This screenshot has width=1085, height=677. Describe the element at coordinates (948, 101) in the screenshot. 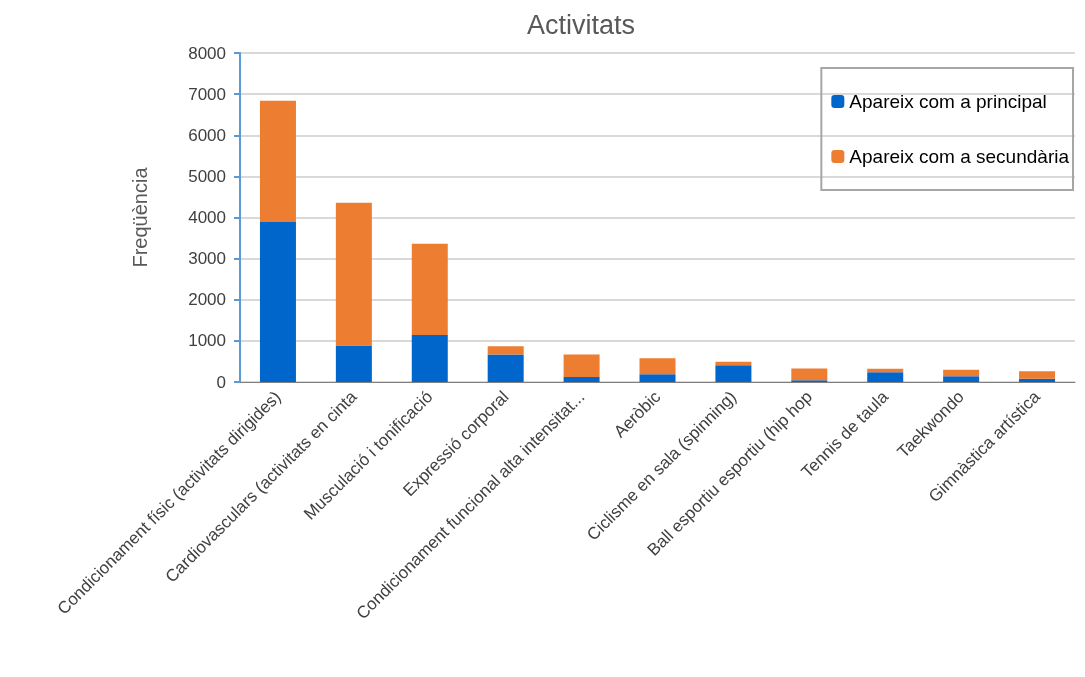

I see `legend-label: Apareix com a principal` at that location.